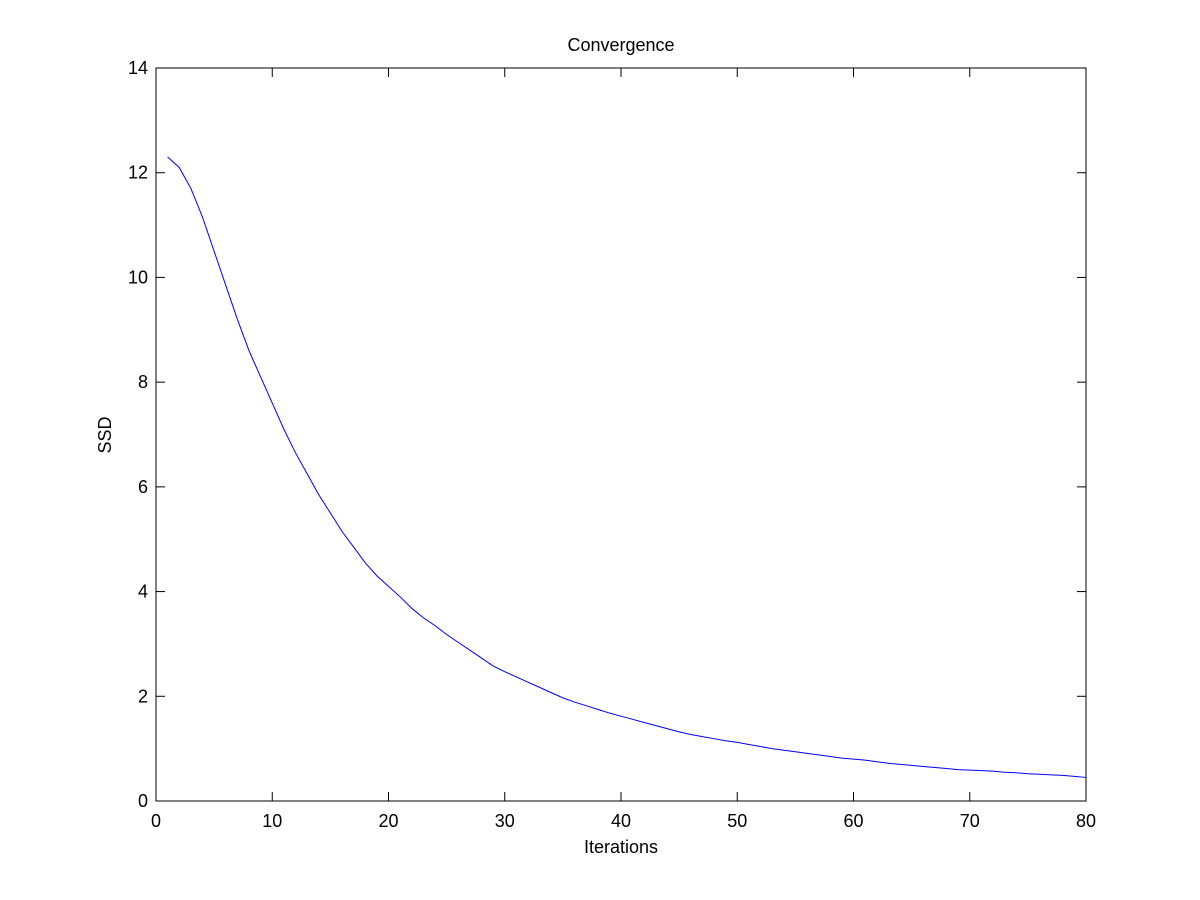 The image size is (1200, 900). What do you see at coordinates (105, 434) in the screenshot?
I see `y-axis-label: SSD` at bounding box center [105, 434].